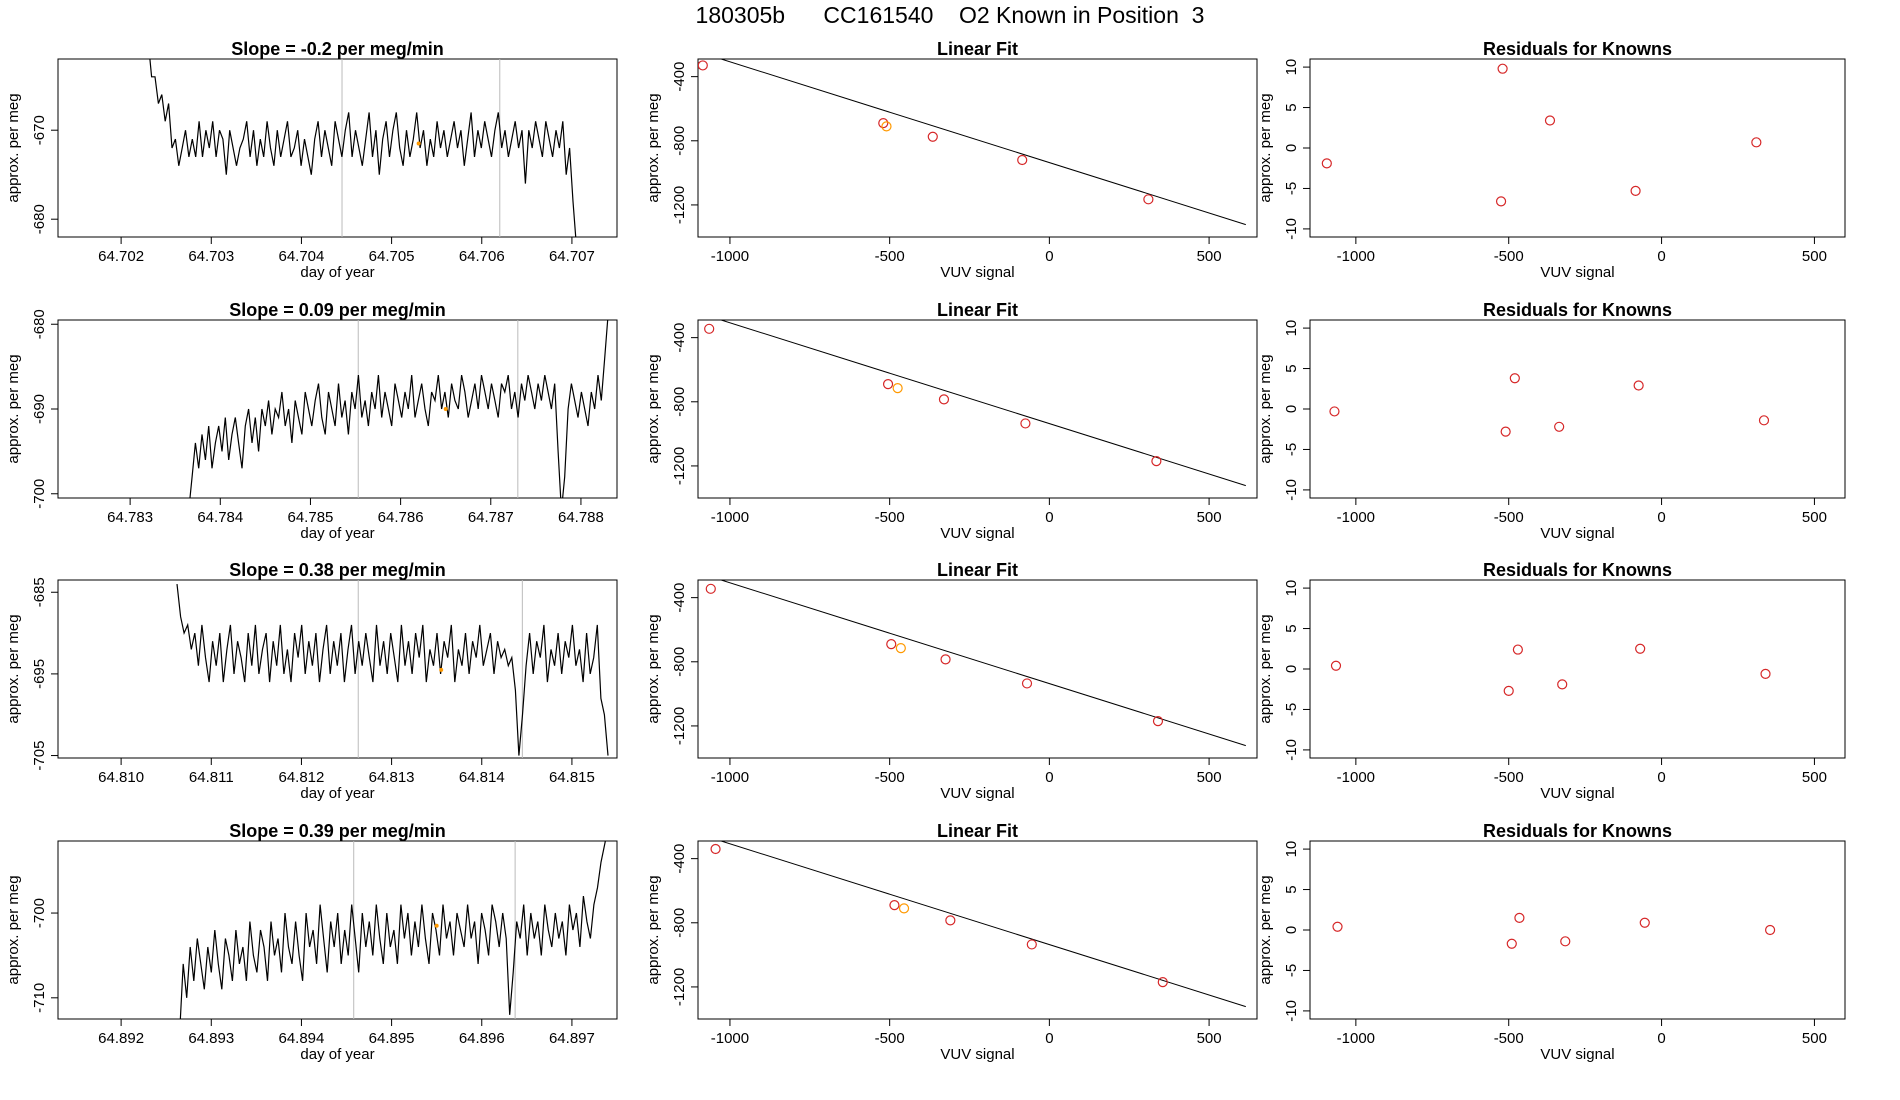 The width and height of the screenshot is (1900, 1100). What do you see at coordinates (39, 324) in the screenshot?
I see `y-tick-label: -680` at bounding box center [39, 324].